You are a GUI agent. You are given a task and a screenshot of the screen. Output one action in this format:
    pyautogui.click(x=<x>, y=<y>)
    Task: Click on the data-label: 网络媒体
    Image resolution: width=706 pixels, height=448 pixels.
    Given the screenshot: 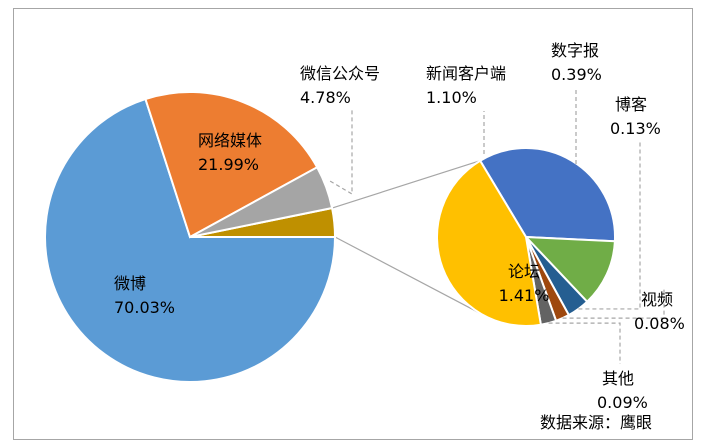 What is the action you would take?
    pyautogui.click(x=230, y=140)
    